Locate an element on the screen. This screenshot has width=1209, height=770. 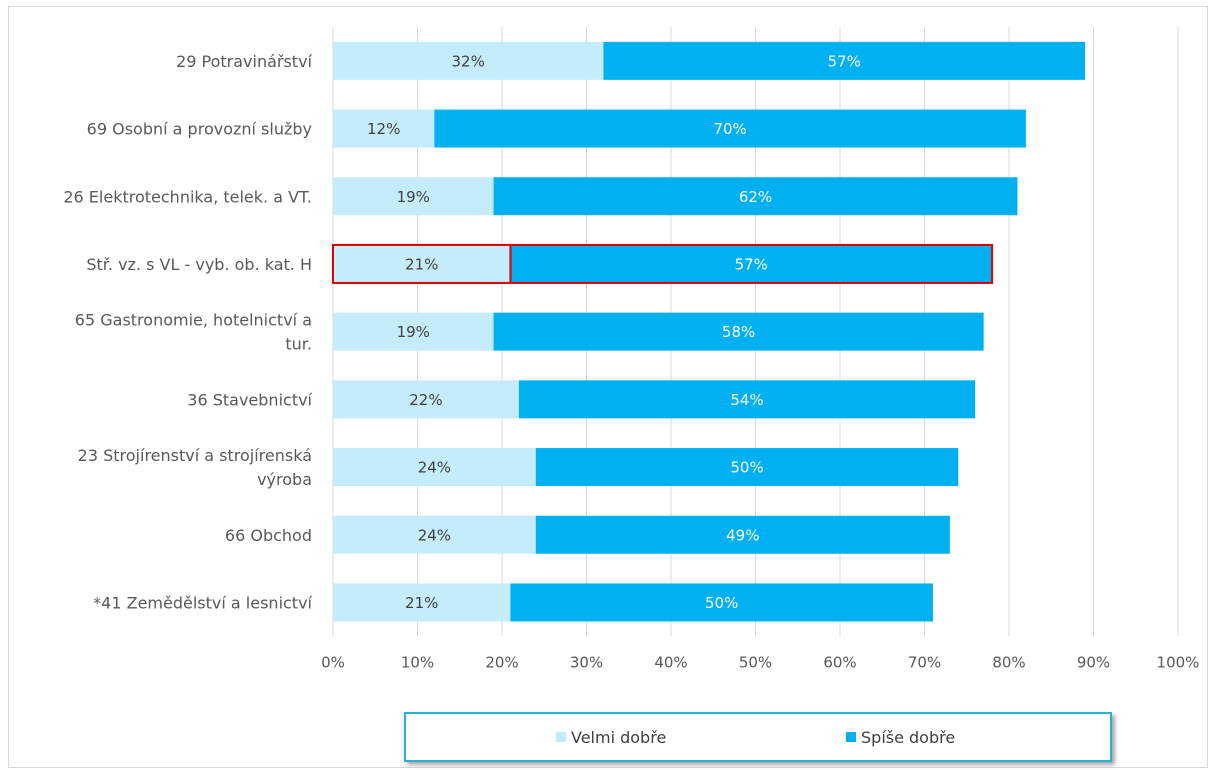
category-label: 23 Strojírenství a strojírenská výroba is located at coordinates (195, 467).